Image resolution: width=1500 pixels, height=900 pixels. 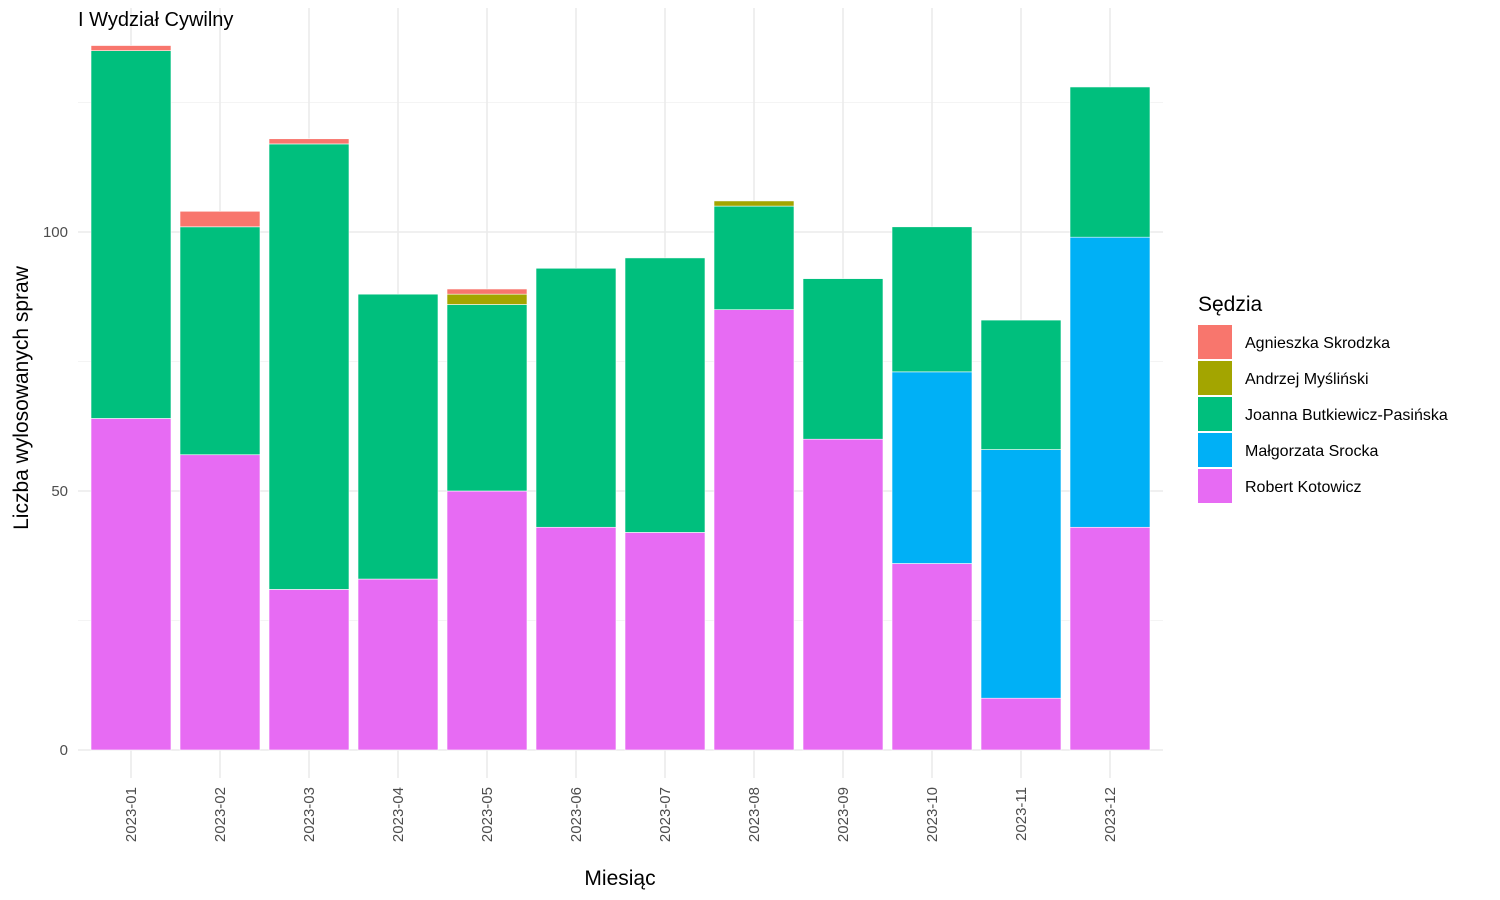 I want to click on legend-key-robert-kotowicz, so click(x=1215, y=486).